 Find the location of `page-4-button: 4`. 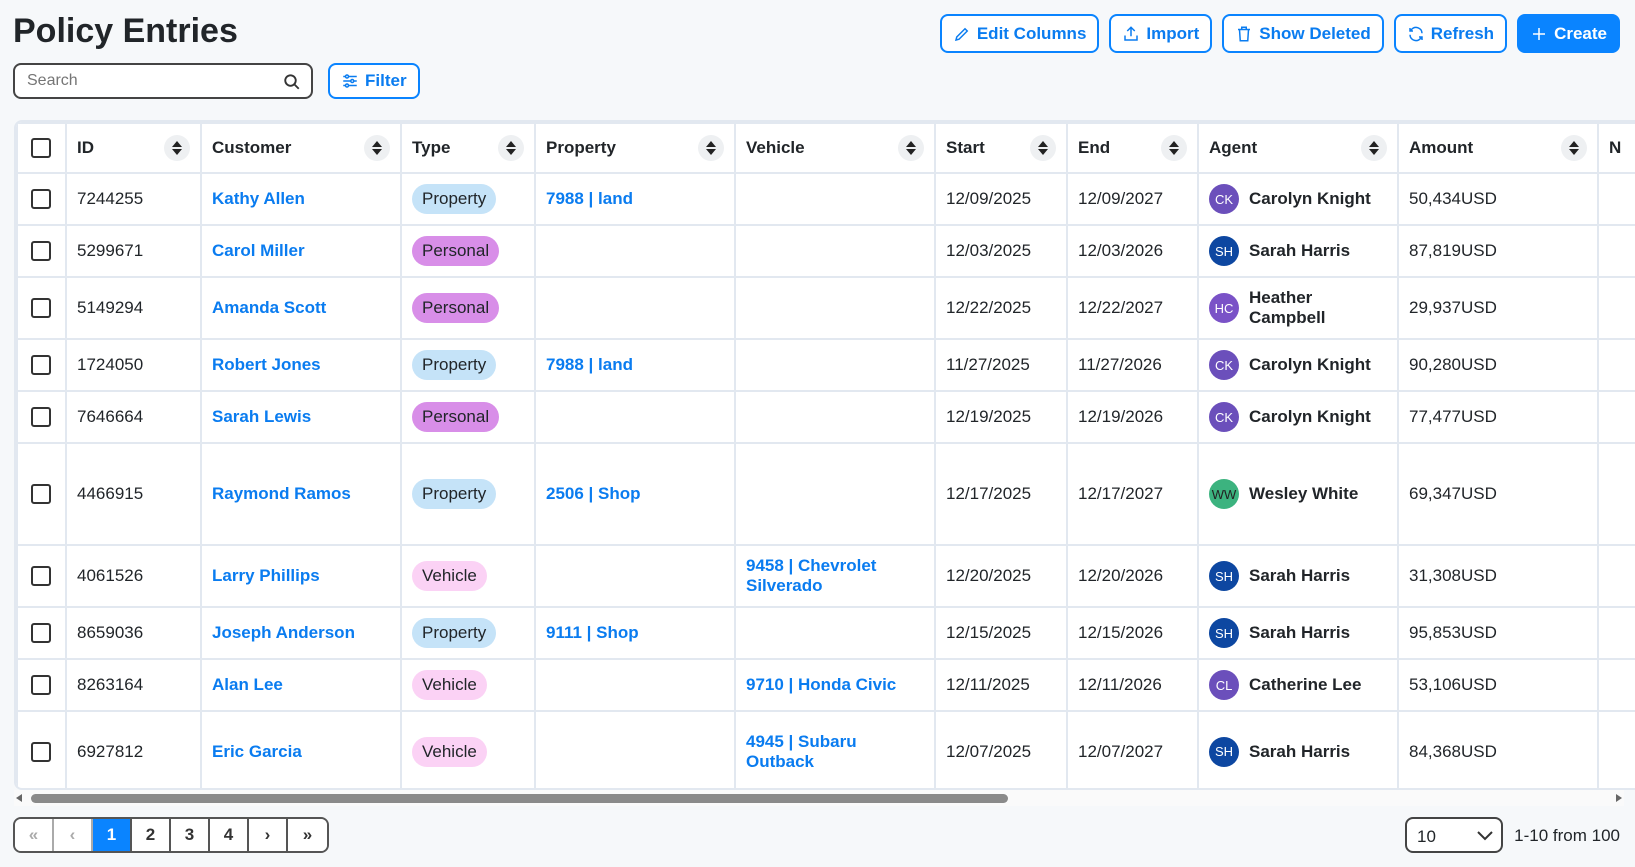

page-4-button: 4 is located at coordinates (229, 835).